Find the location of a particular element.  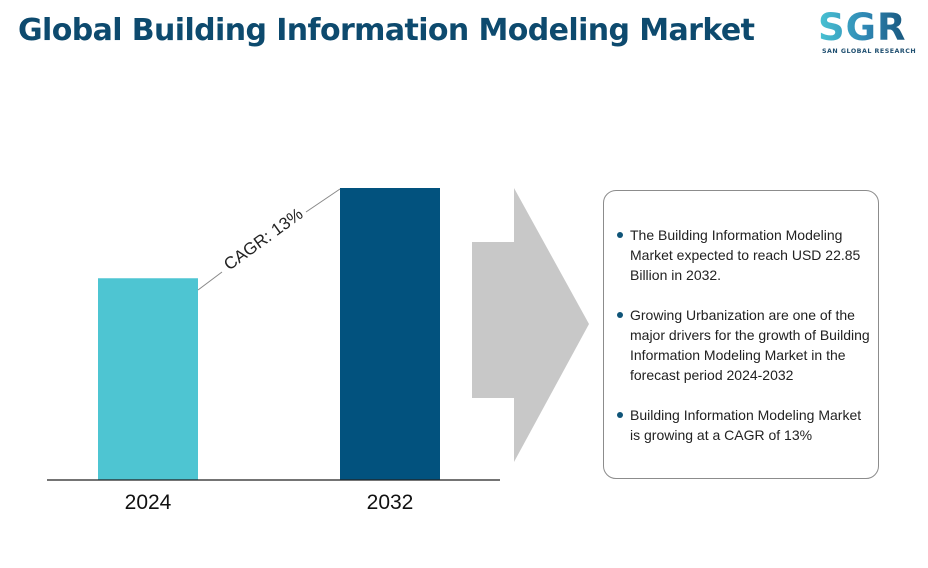

cagr-label: CAGR: 13% is located at coordinates (263, 239).